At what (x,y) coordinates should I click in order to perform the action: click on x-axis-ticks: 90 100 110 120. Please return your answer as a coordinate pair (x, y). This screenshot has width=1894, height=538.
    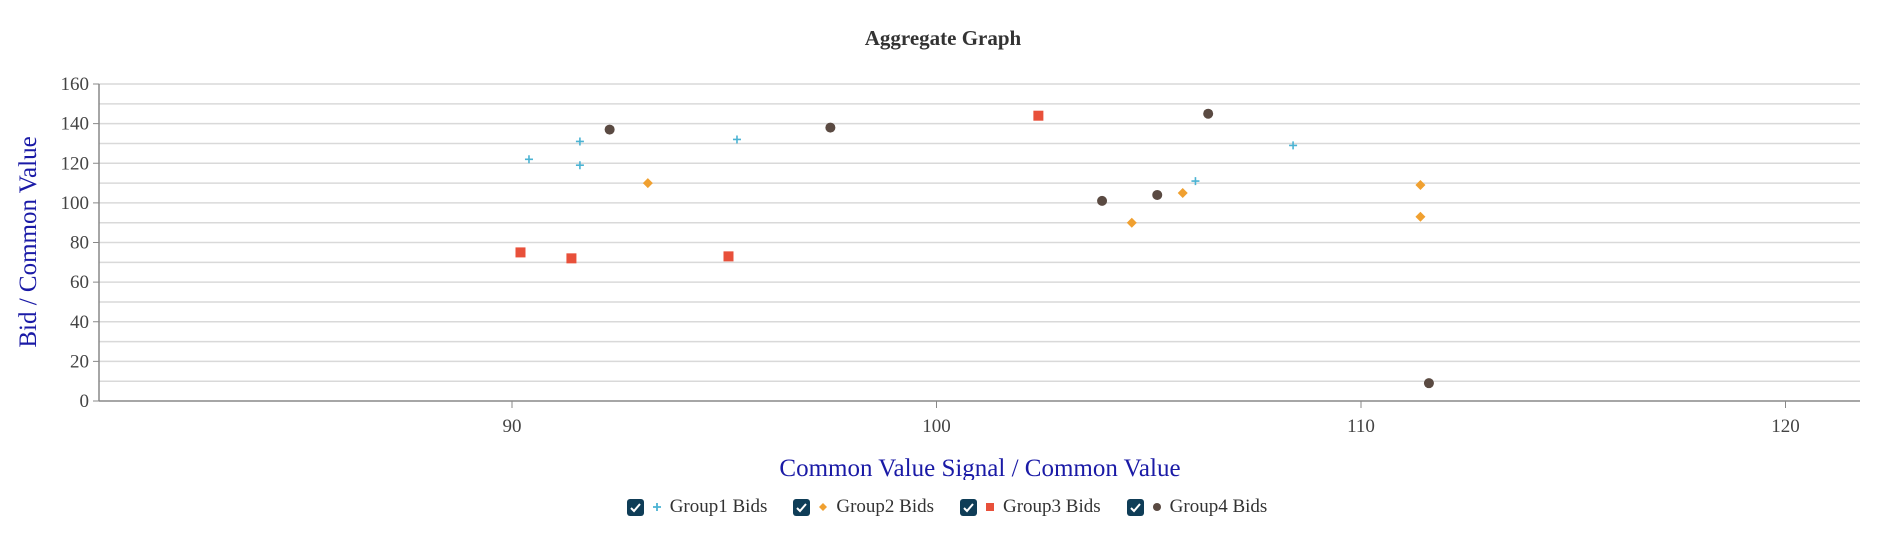
    Looking at the image, I should click on (1151, 419).